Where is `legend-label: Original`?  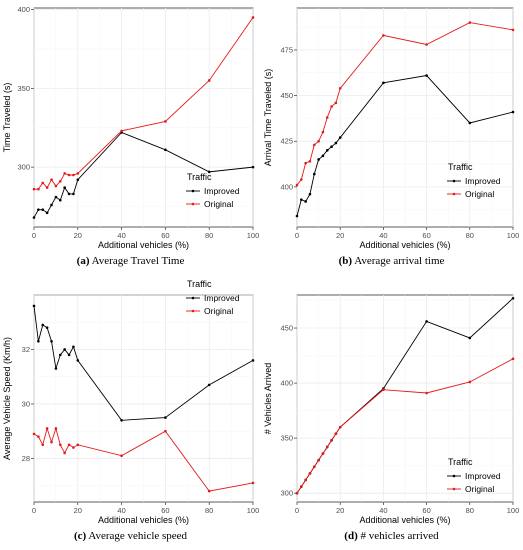
legend-label: Original is located at coordinates (218, 311).